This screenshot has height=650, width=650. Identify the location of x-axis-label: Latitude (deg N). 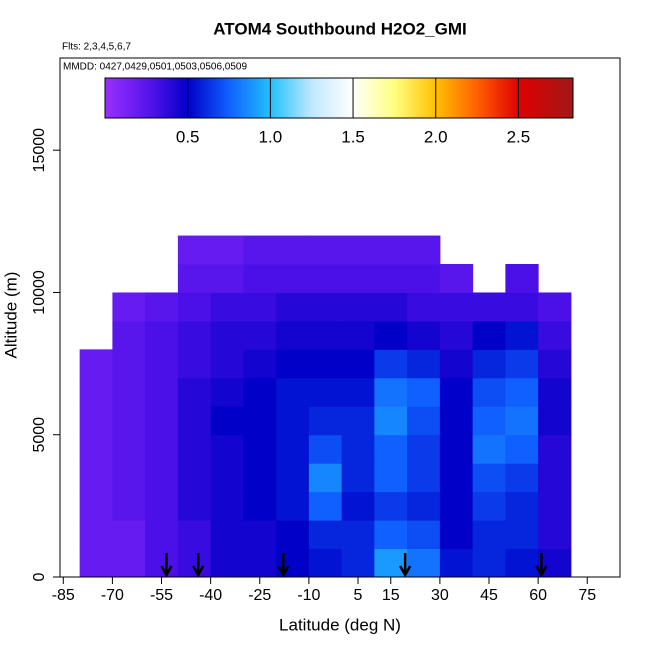
(340, 624).